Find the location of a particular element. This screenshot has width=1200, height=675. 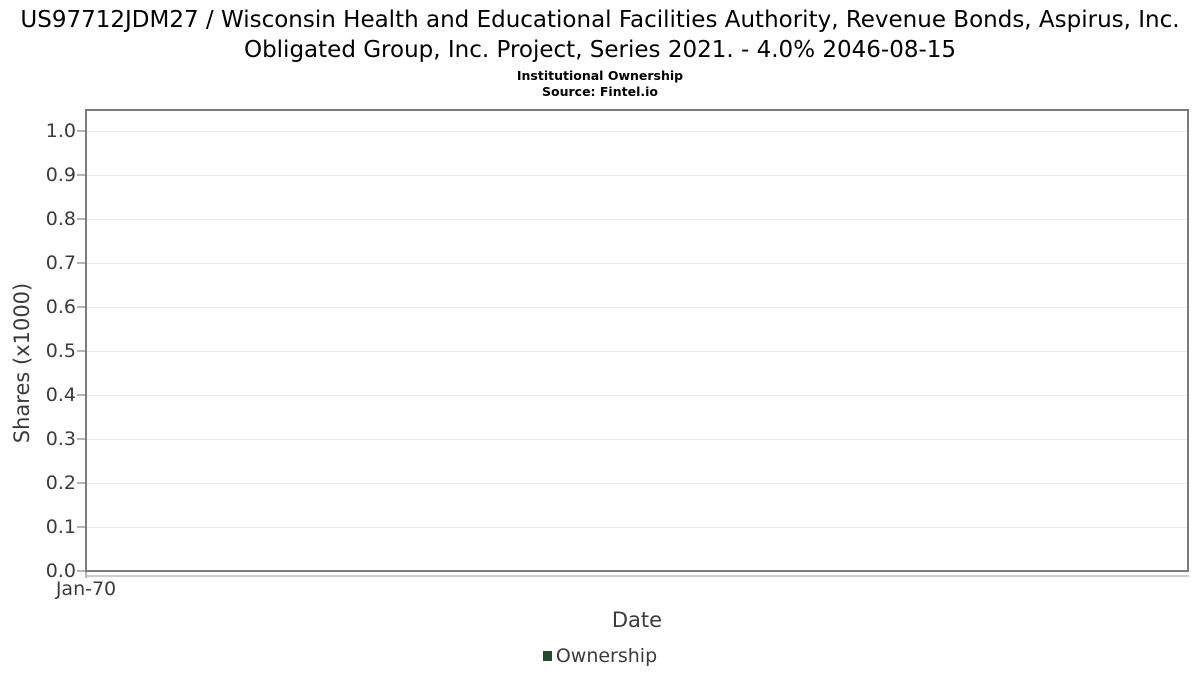

x-tick-mark is located at coordinates (86, 575).